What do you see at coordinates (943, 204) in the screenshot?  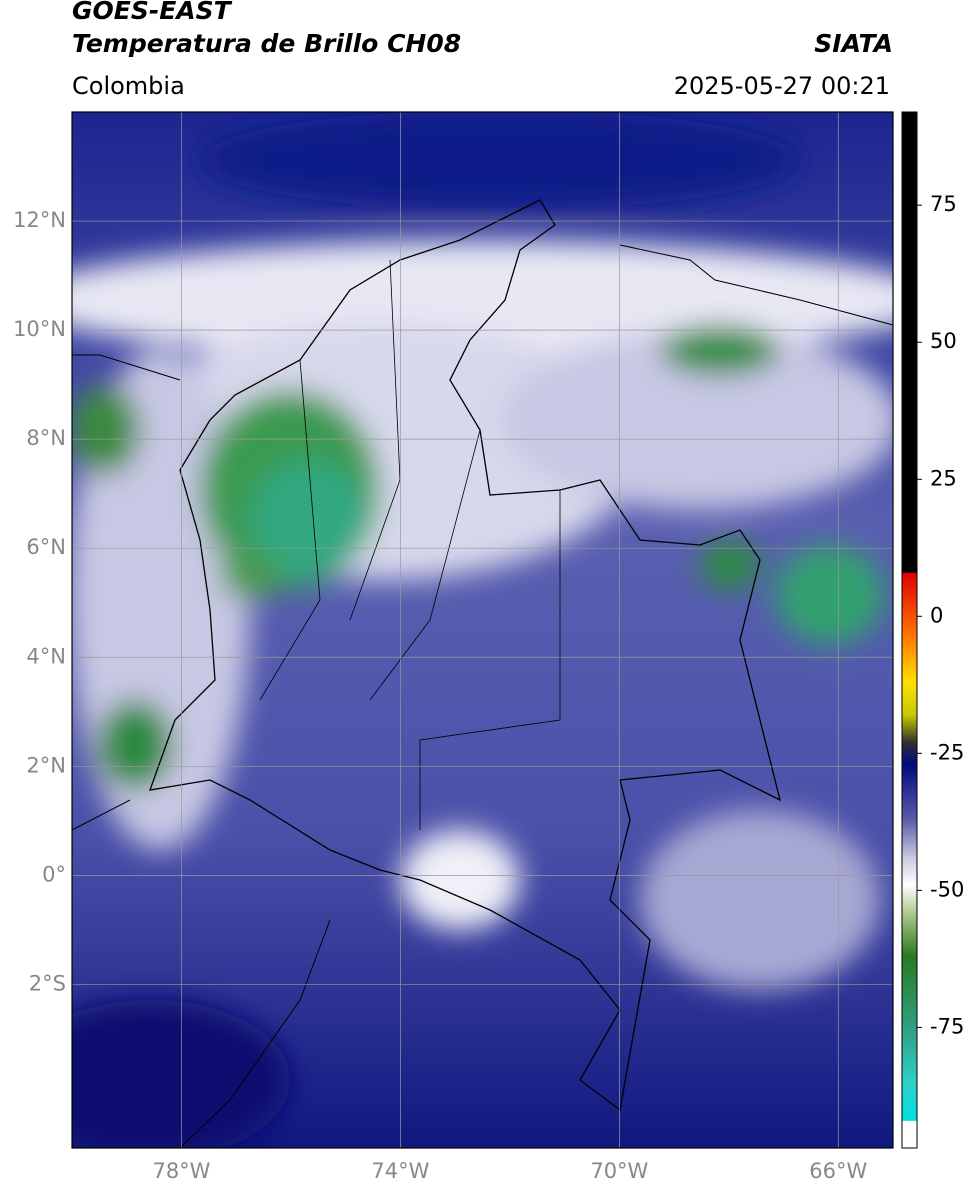 I see `colorbar-label: 75` at bounding box center [943, 204].